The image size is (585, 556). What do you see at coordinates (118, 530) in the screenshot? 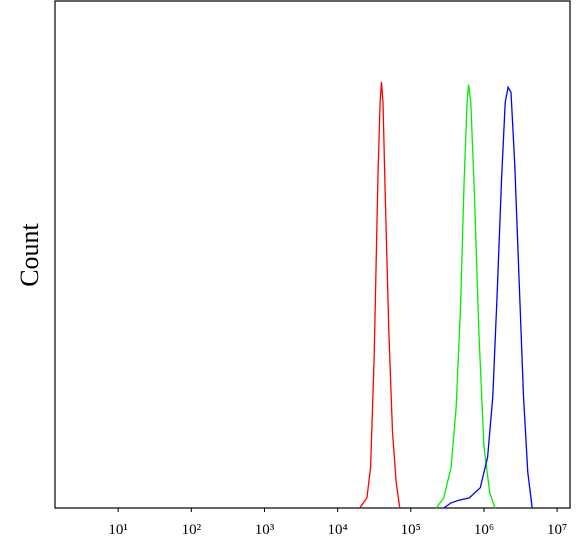
I see `x-tick-label: 10¹` at bounding box center [118, 530].